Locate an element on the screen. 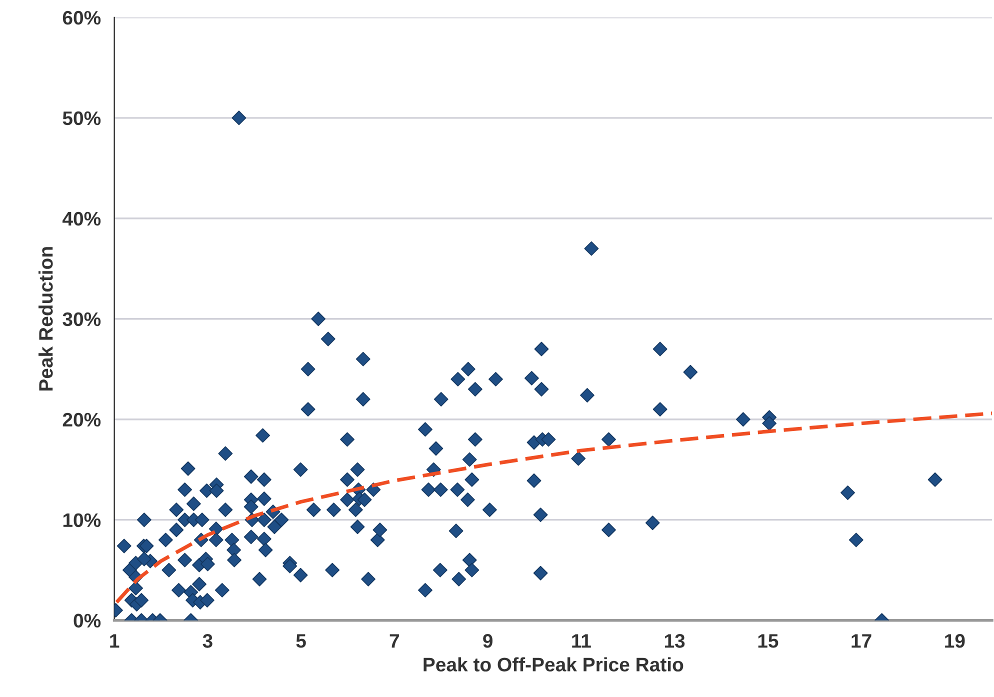  x-tick-label: 5 is located at coordinates (301, 641).